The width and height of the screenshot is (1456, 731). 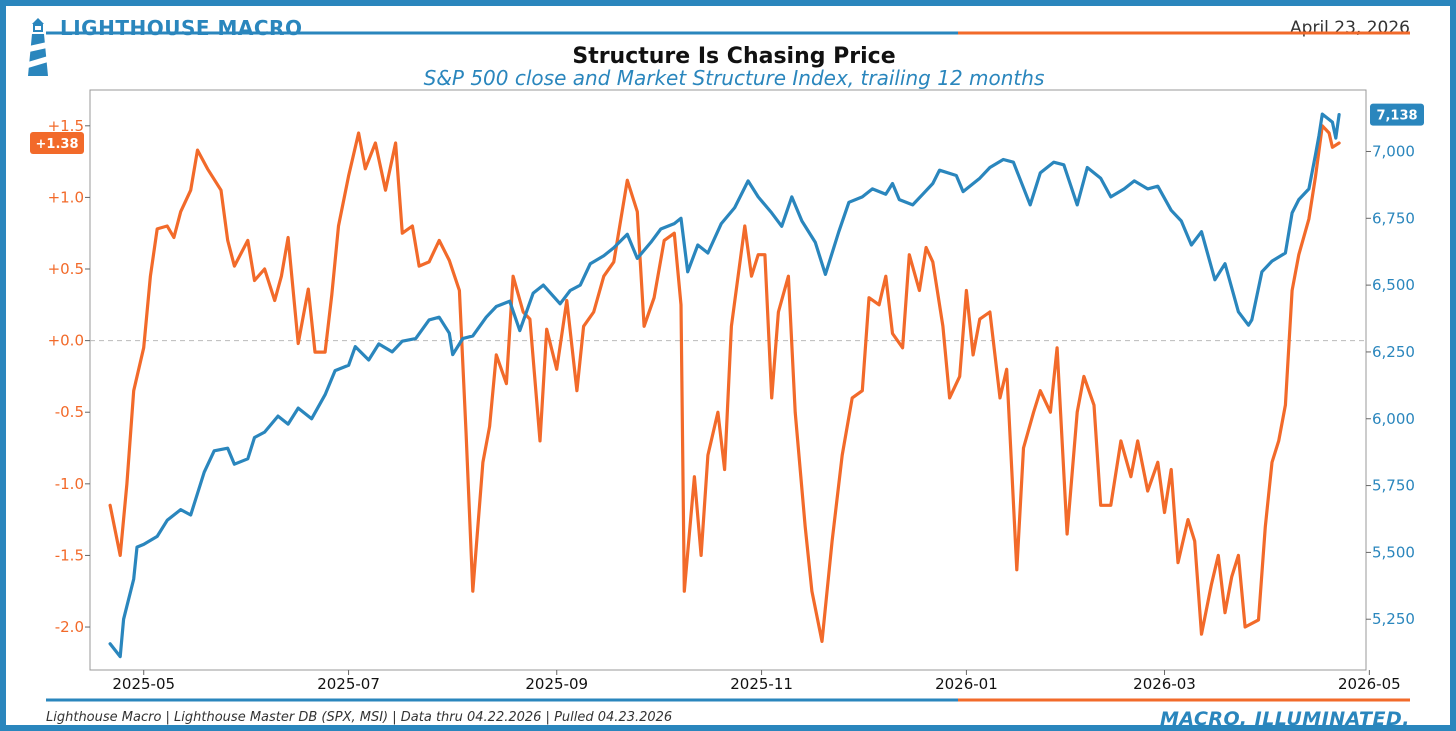 What do you see at coordinates (1393, 285) in the screenshot?
I see `y-right-tick-label: 6,500` at bounding box center [1393, 285].